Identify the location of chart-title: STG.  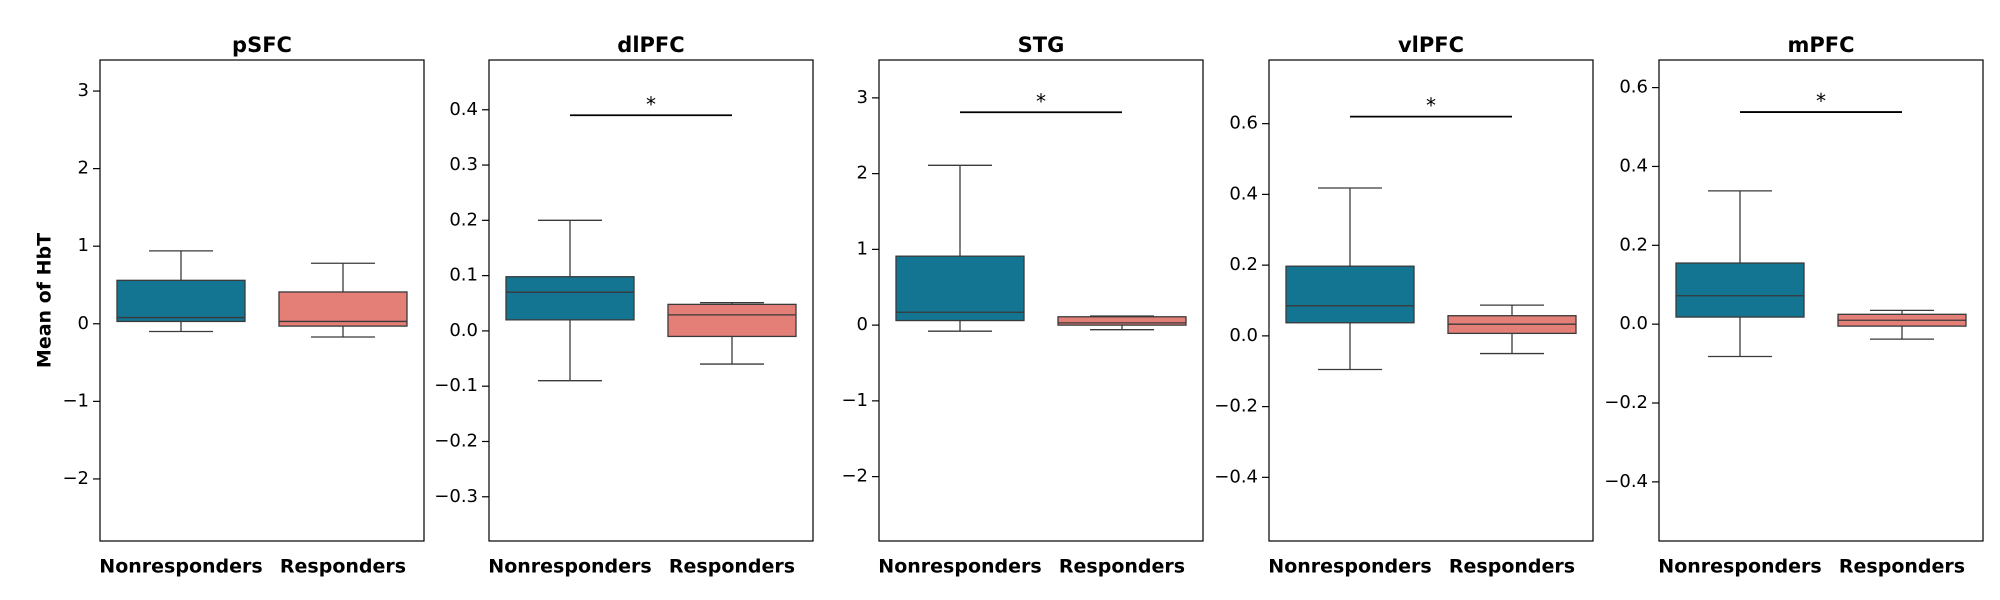
(1041, 45).